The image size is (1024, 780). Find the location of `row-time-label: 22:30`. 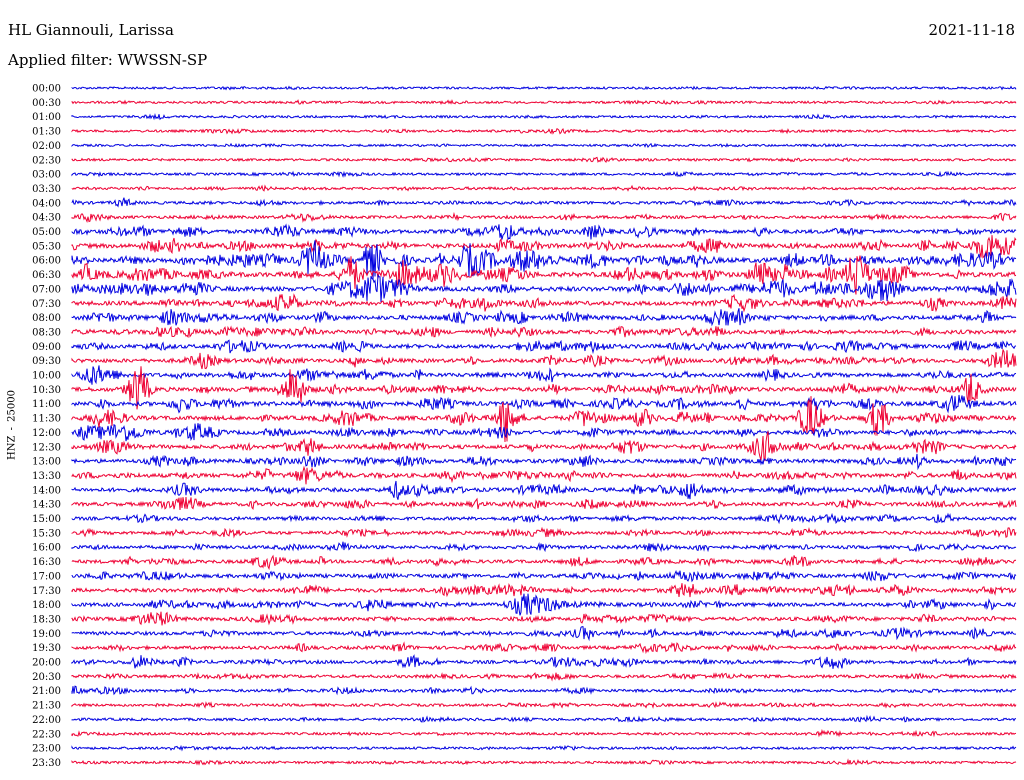

row-time-label: 22:30 is located at coordinates (46, 734).